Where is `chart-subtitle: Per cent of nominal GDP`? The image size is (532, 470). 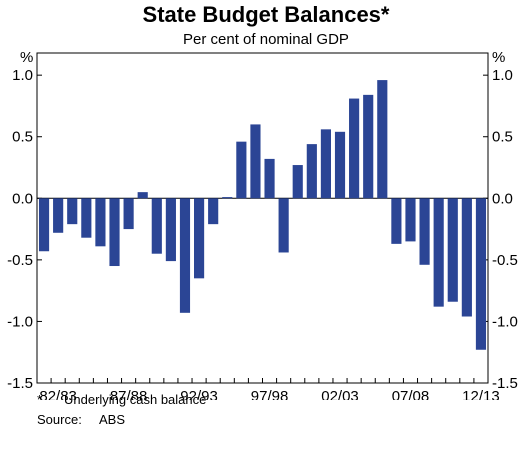
chart-subtitle: Per cent of nominal GDP is located at coordinates (266, 39).